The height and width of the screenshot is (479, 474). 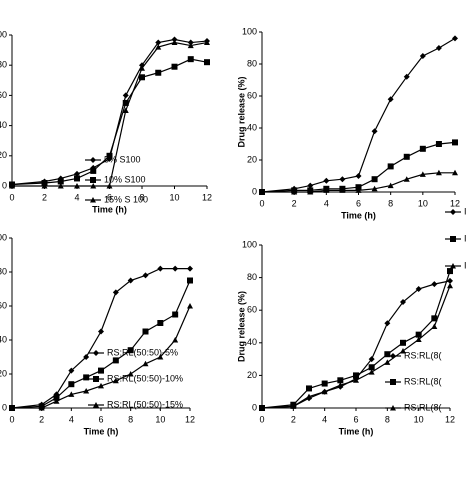 I want to click on legend-label: 15% S 100, so click(x=126, y=199).